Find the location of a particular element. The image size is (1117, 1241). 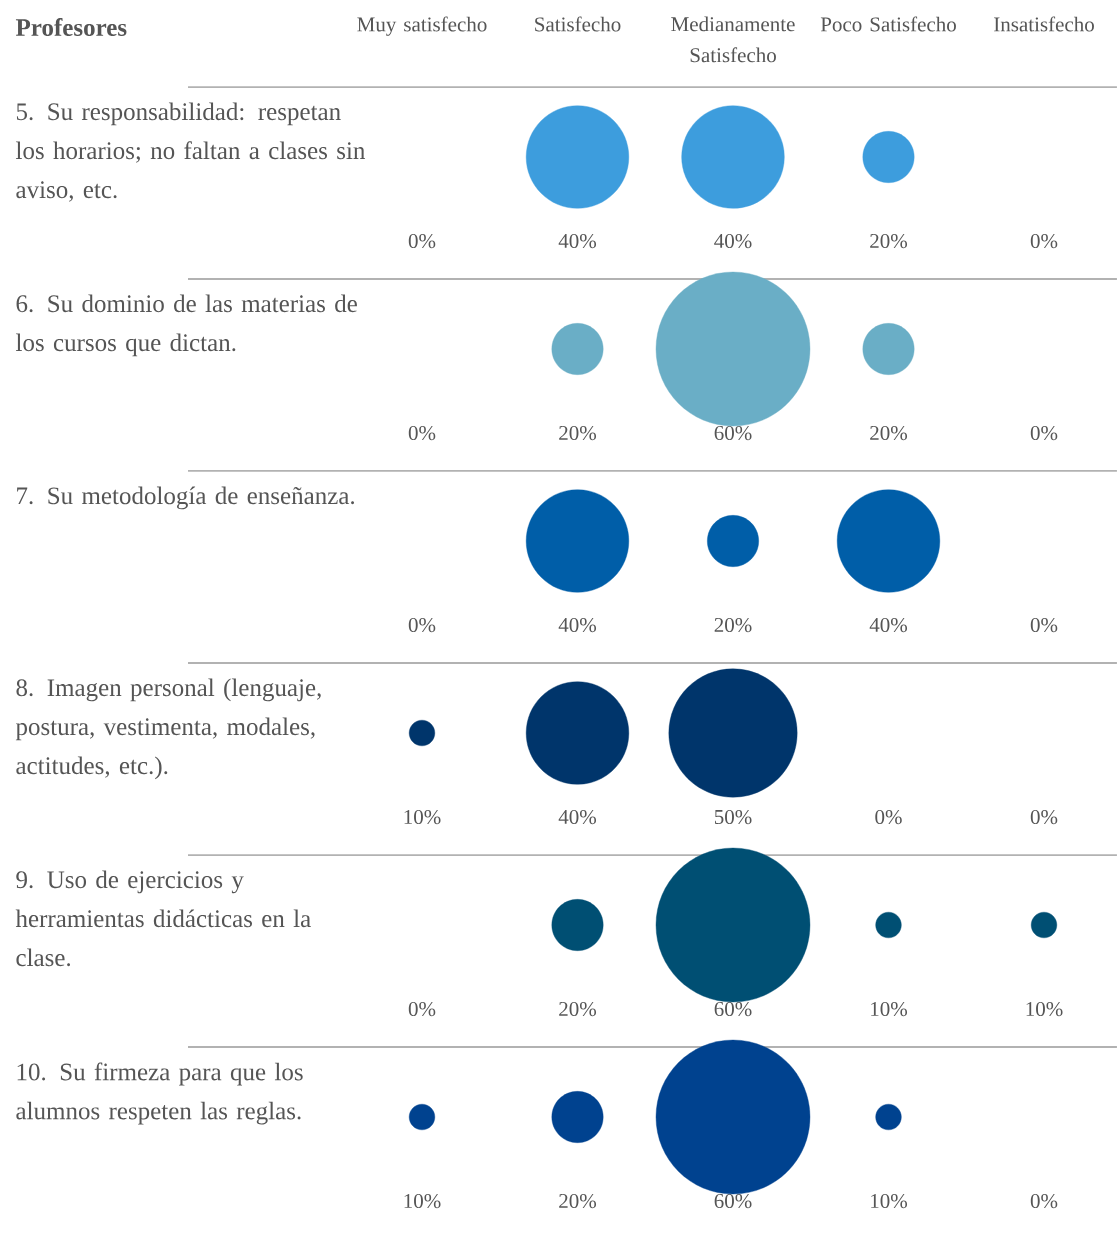

category-label: Insatisfecho is located at coordinates (1044, 24).